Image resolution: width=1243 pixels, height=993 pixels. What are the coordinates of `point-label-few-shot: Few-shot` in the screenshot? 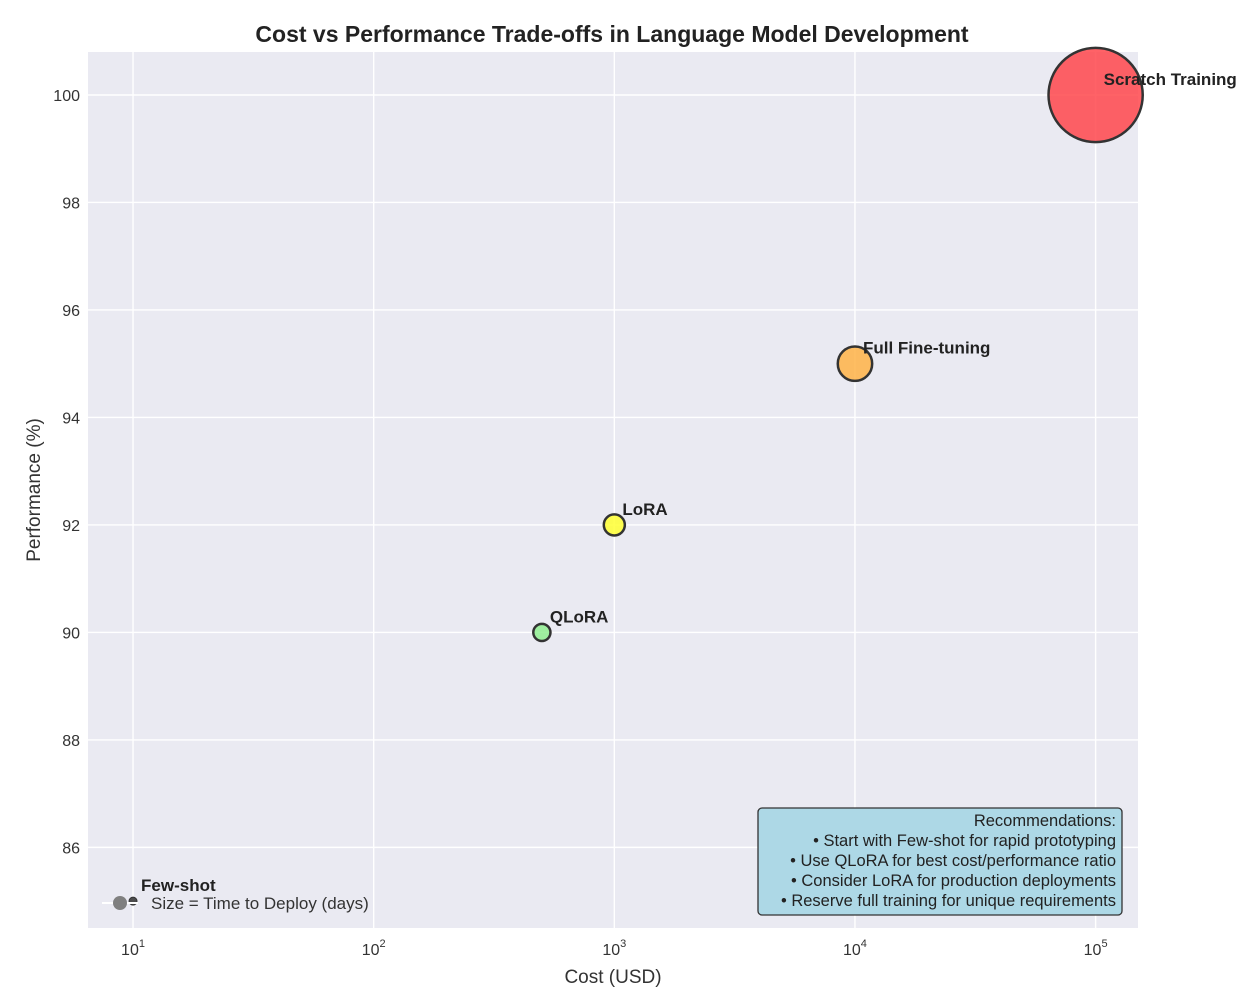 It's located at (178, 885).